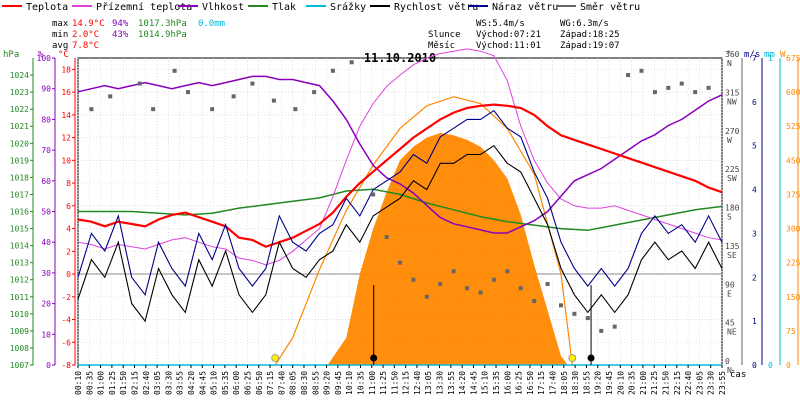 The width and height of the screenshot is (800, 400). I want to click on x-tick-label: 08:30, so click(304, 383).